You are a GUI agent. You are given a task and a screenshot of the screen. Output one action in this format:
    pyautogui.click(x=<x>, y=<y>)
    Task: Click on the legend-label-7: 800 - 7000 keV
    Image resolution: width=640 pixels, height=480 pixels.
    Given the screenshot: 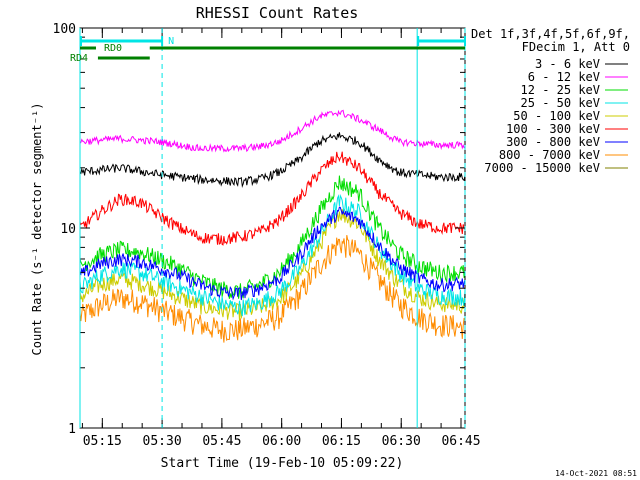 What is the action you would take?
    pyautogui.click(x=549, y=155)
    